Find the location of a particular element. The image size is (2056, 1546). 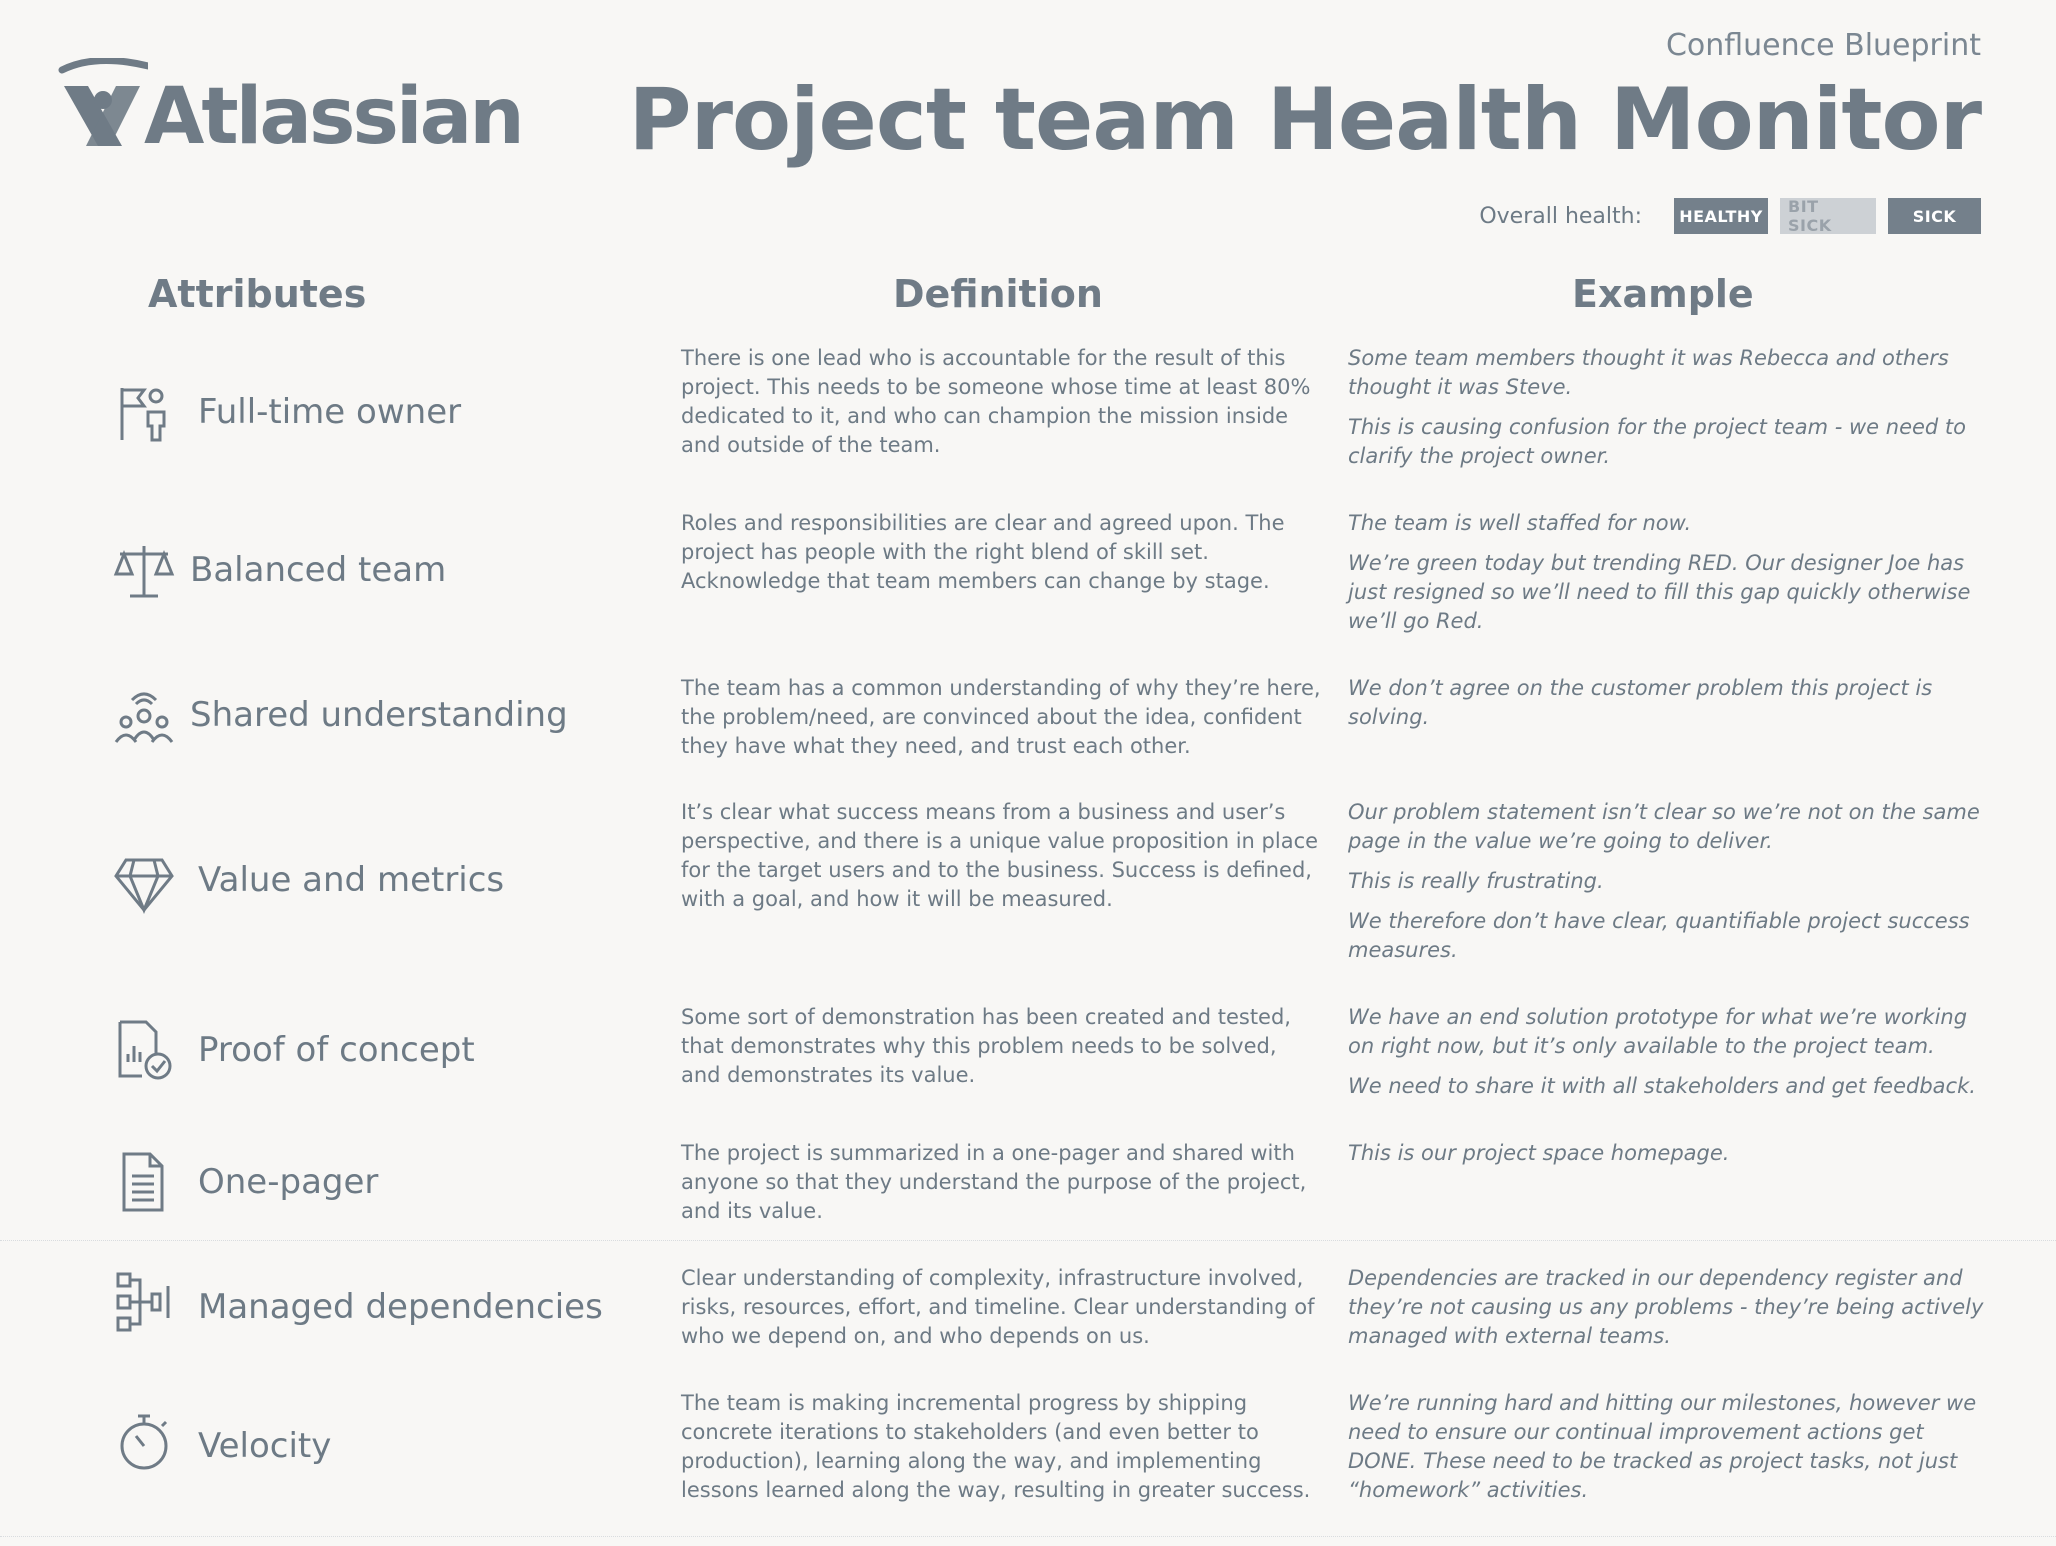

example-line: The team is well staffed for now. is located at coordinates (1520, 523).